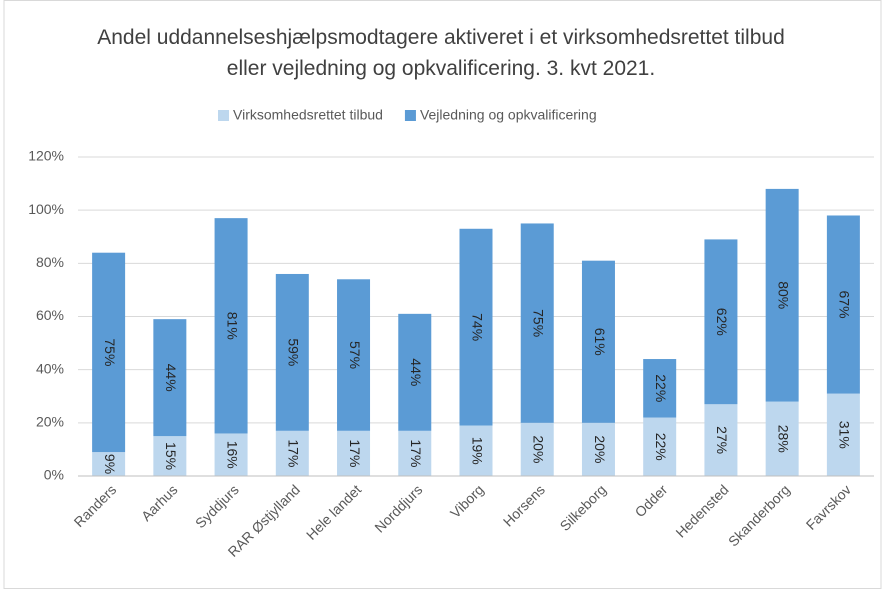  I want to click on x-tick-label: Skanderborg, so click(759, 515).